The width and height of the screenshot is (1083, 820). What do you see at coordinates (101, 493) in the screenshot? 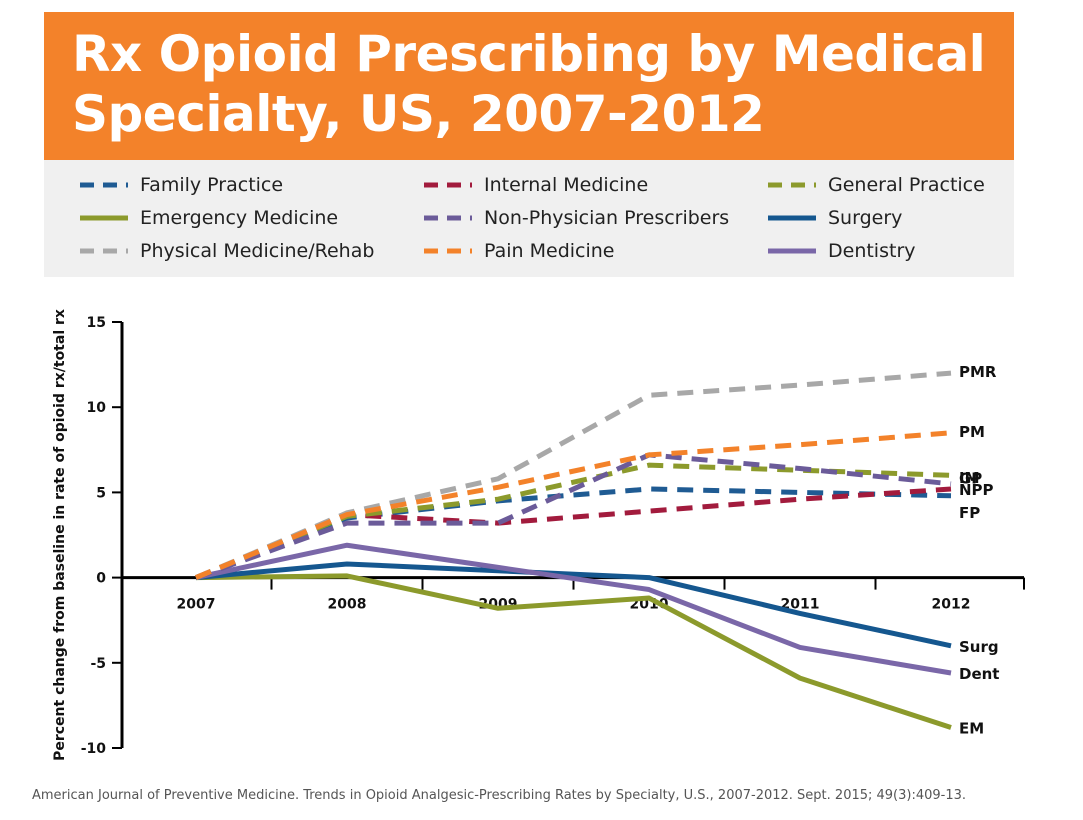
I see `y-tick-label: 5` at bounding box center [101, 493].